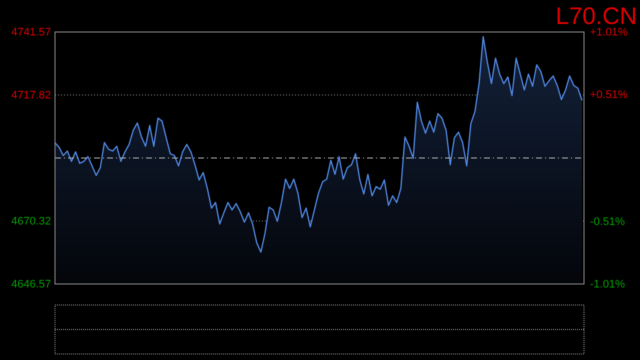 The height and width of the screenshot is (360, 640). What do you see at coordinates (608, 284) in the screenshot?
I see `y2-tick-label: -1.01%` at bounding box center [608, 284].